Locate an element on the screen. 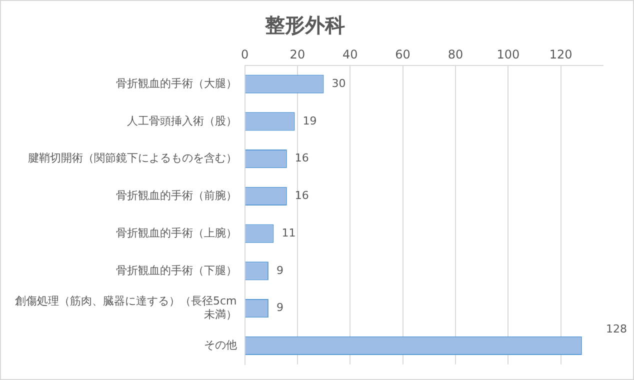  y-tick-label: 腱鞘切開術（関節鏡下によるものを含む） is located at coordinates (132, 158).